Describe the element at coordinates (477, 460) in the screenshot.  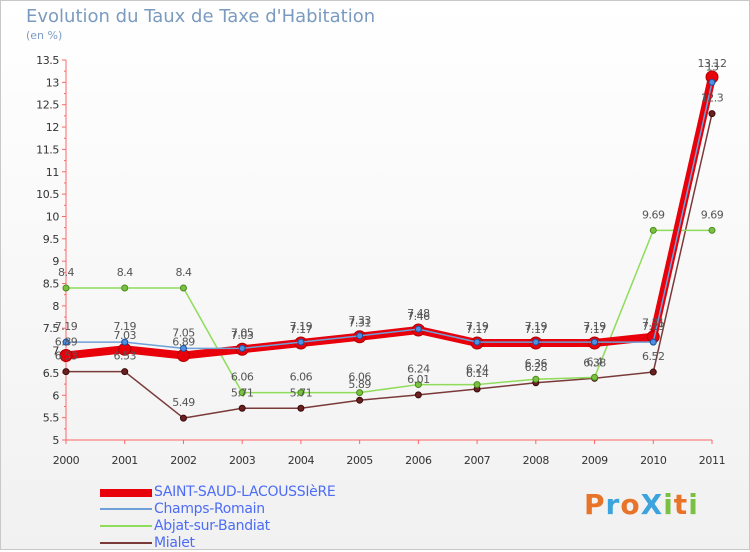
I see `x-tick-label: 2007` at that location.